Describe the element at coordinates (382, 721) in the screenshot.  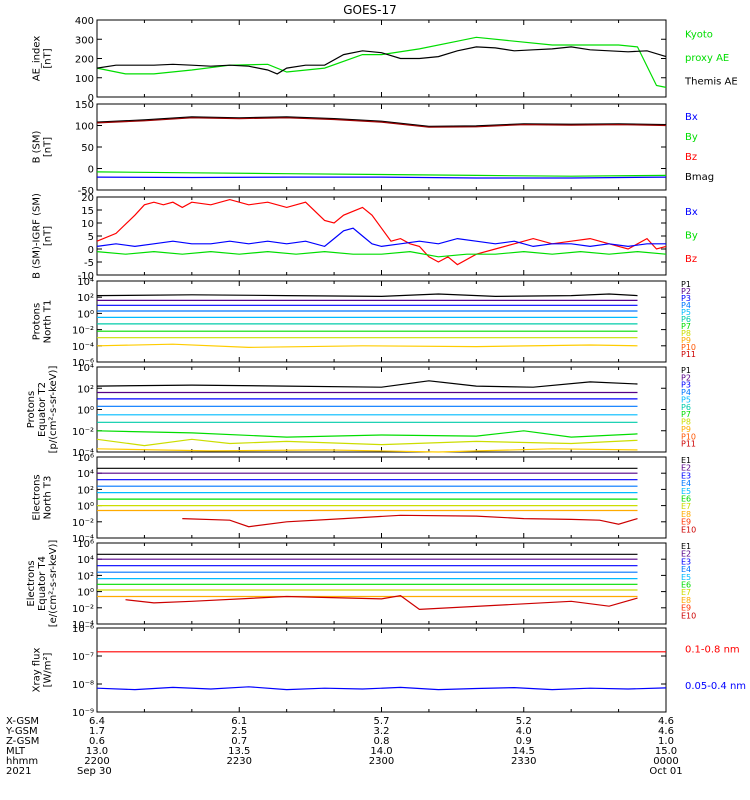
I see `x-axis-value: 5.7` at that location.